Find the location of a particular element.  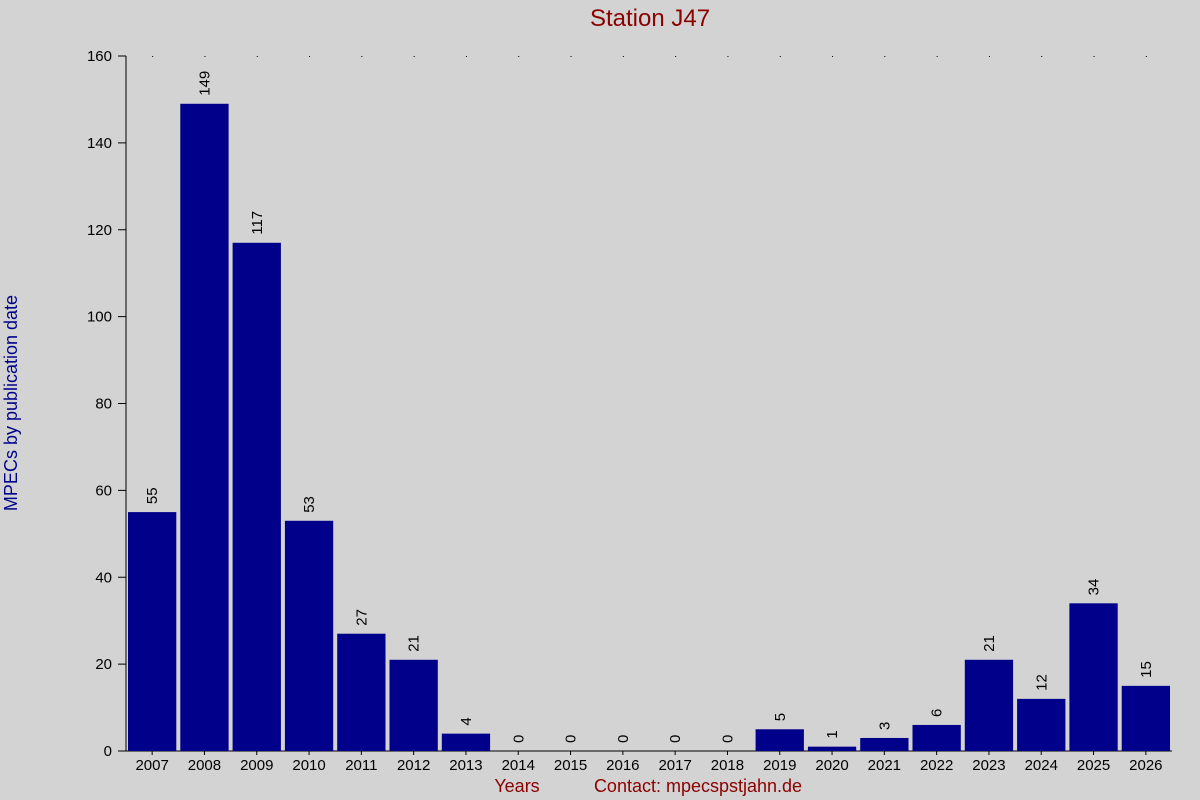

x-tick-label: 2009 is located at coordinates (256, 765).